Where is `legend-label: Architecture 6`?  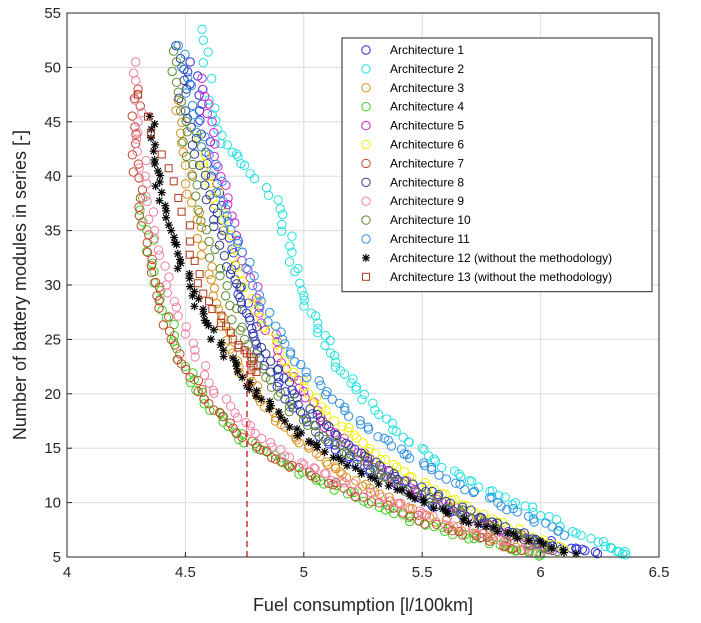
legend-label: Architecture 6 is located at coordinates (427, 145).